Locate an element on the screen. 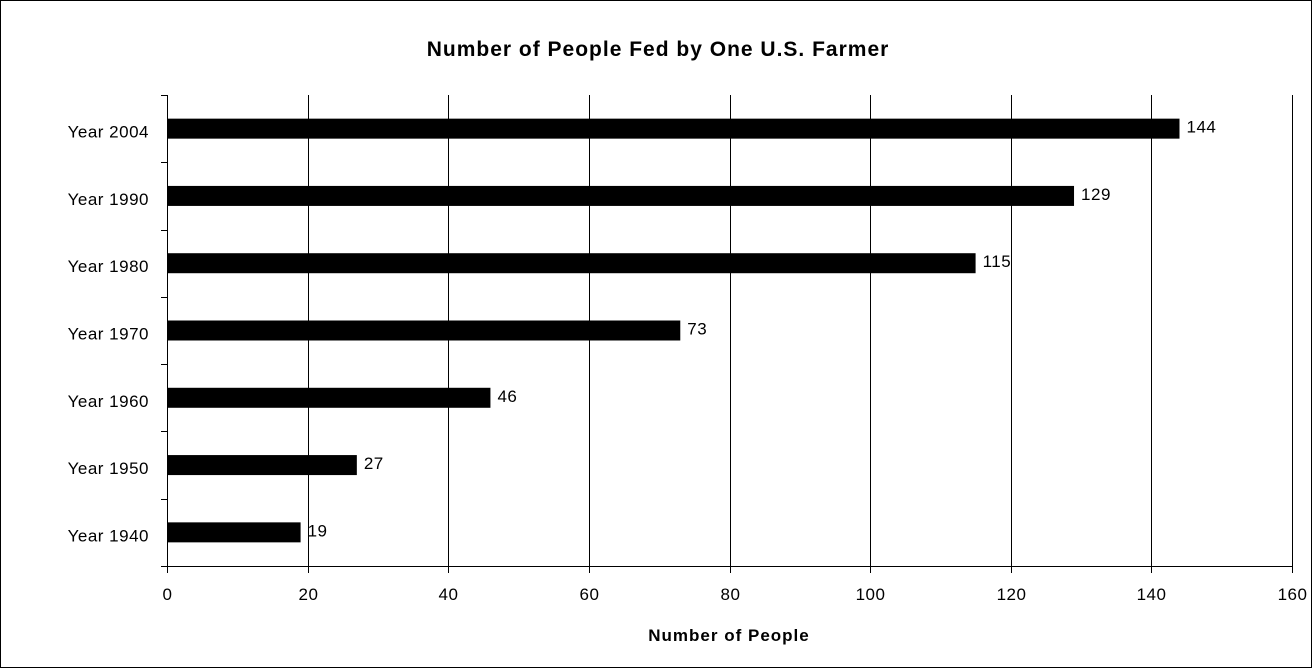  x-tick-label: 40 is located at coordinates (449, 594).